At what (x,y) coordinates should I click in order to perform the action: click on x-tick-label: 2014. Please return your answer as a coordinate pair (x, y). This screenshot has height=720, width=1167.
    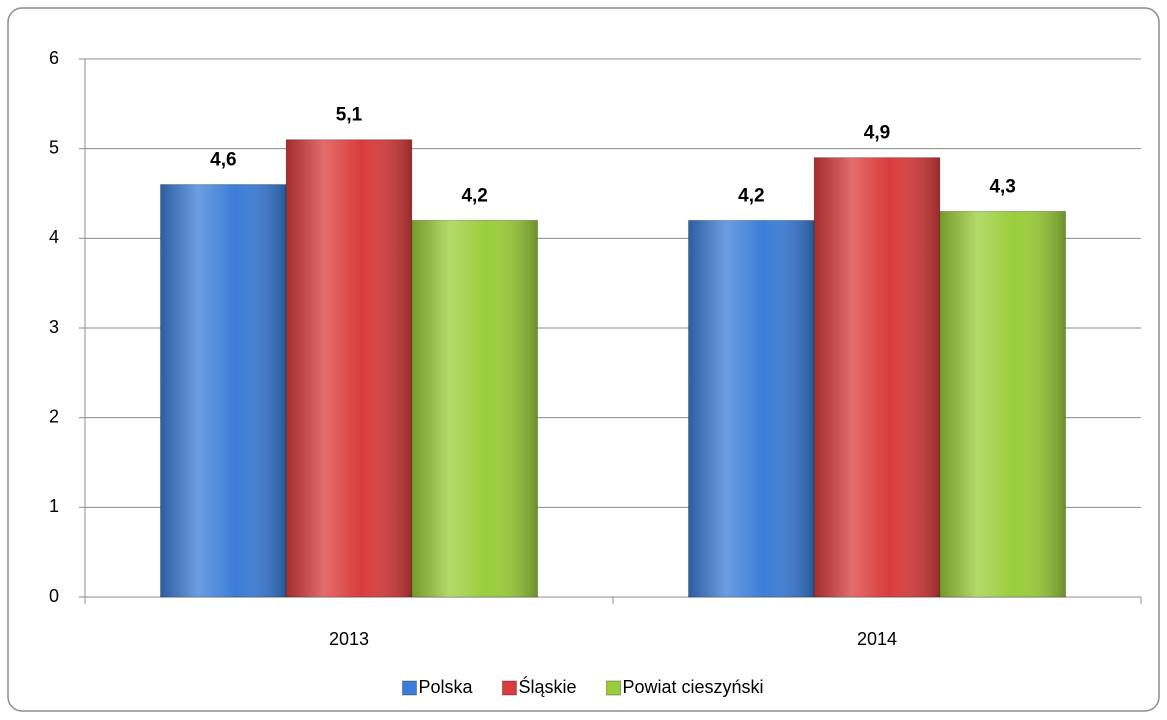
    Looking at the image, I should click on (877, 639).